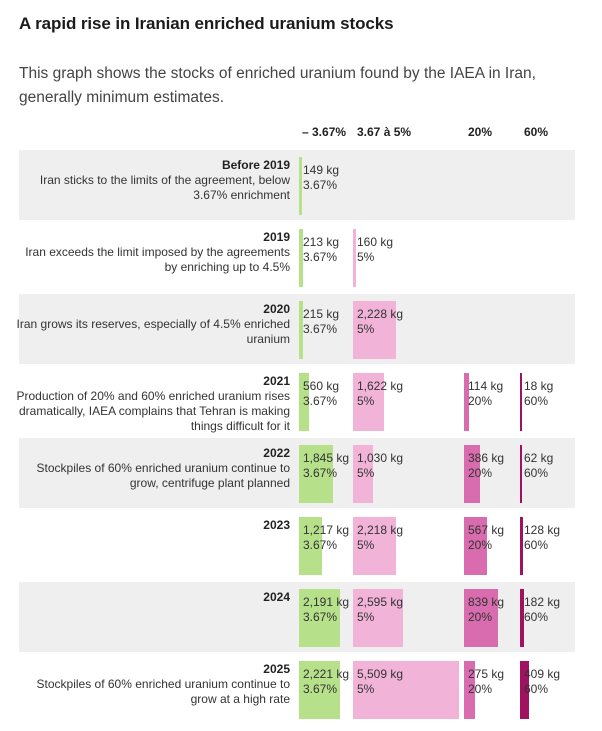 Image resolution: width=602 pixels, height=731 pixels. I want to click on value-label: 18 kg 60%, so click(538, 394).